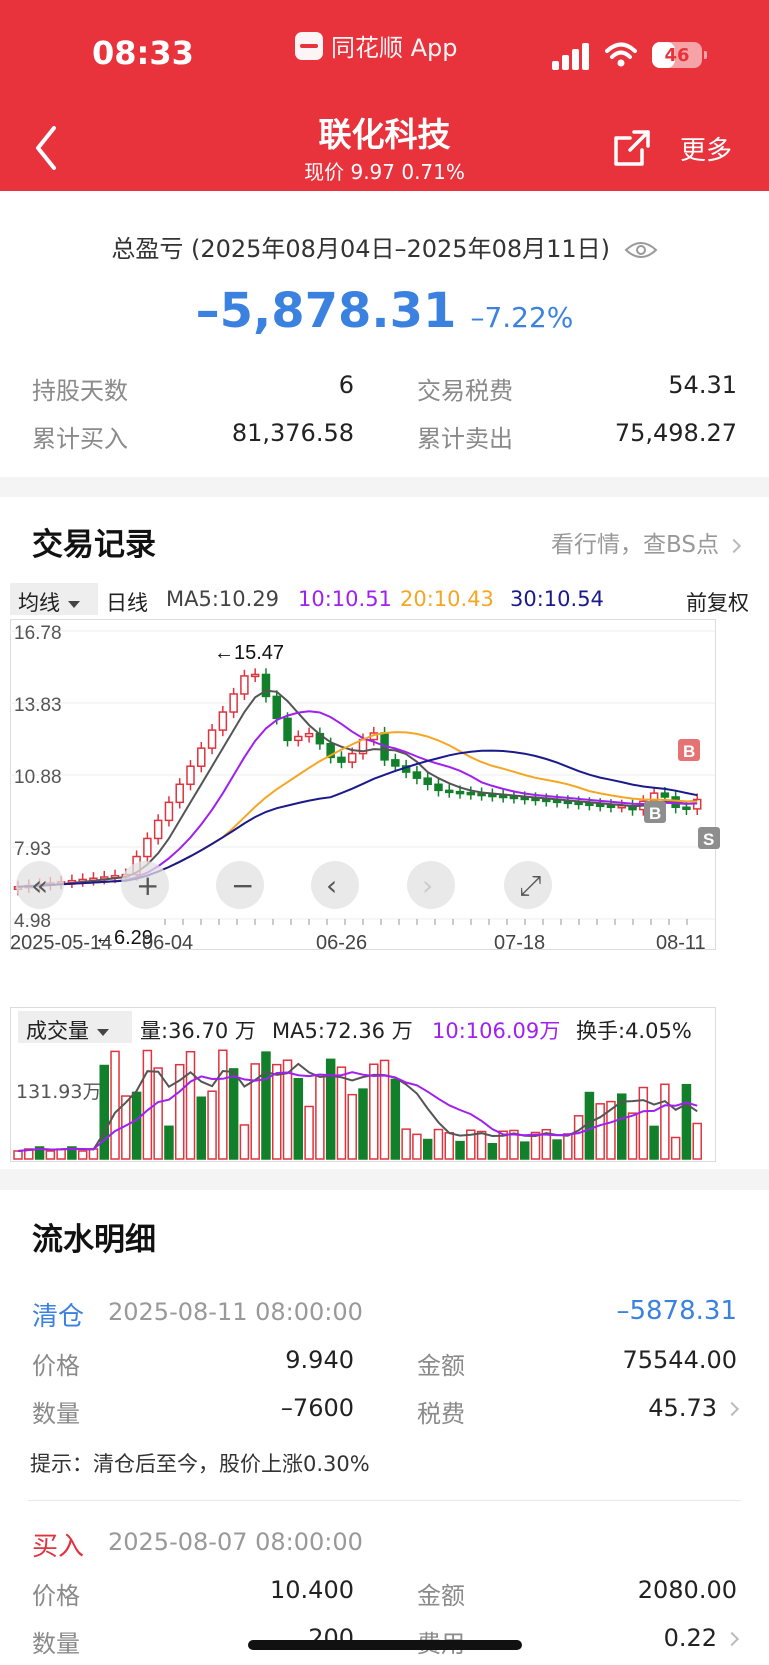  Describe the element at coordinates (341, 943) in the screenshot. I see `x-date-label: 06-26` at that location.